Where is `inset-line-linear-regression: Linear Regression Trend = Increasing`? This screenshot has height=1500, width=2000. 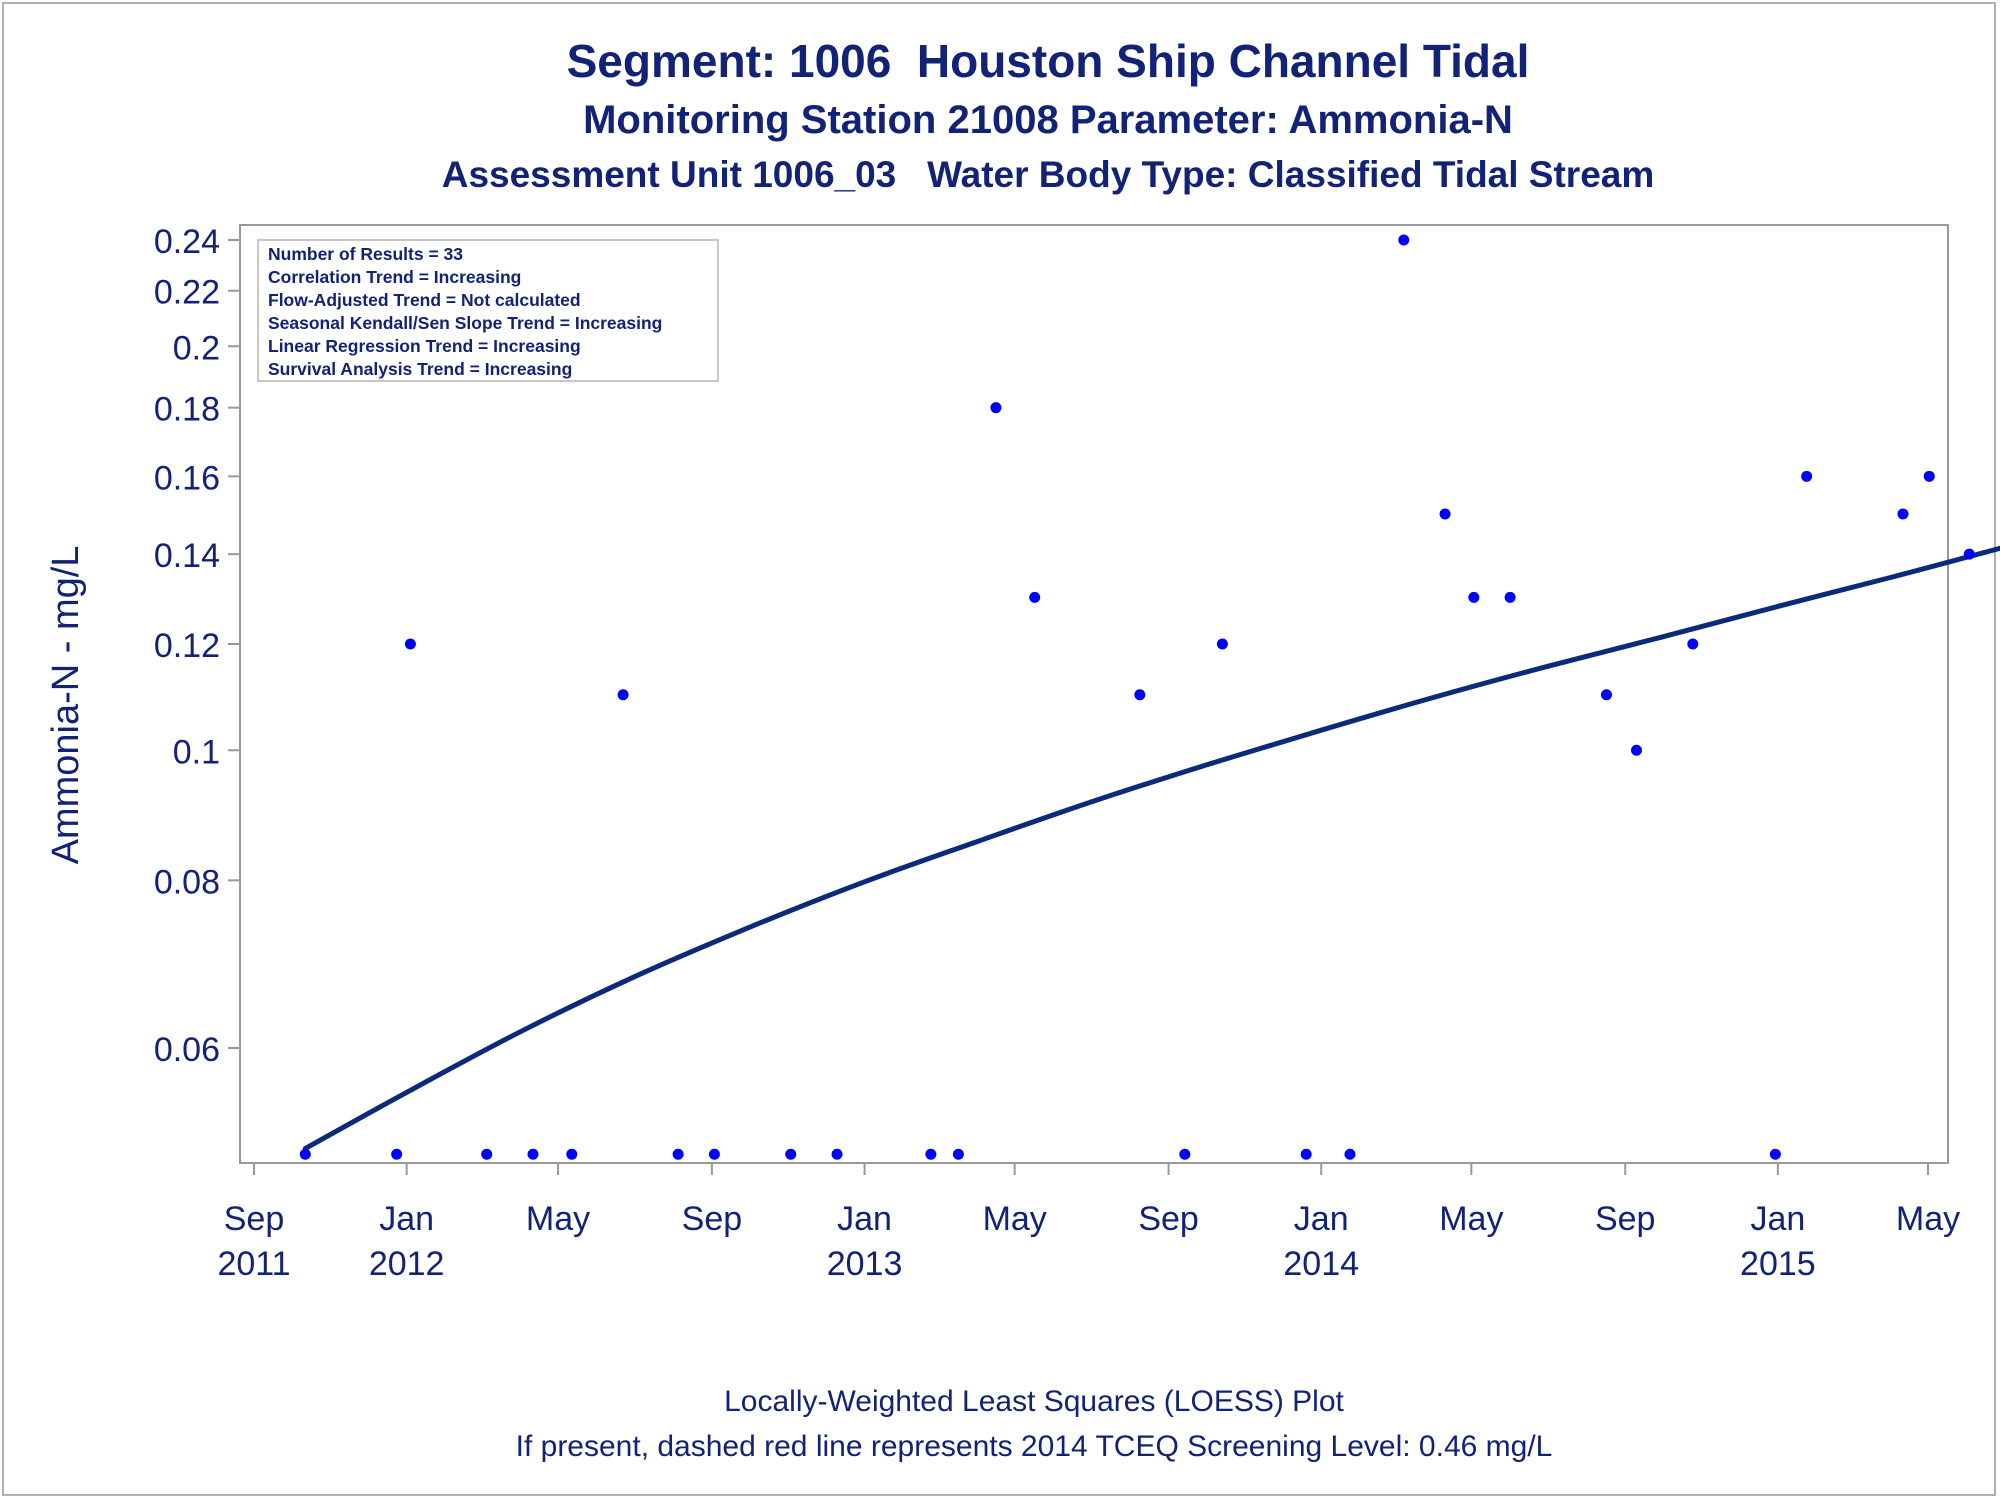 inset-line-linear-regression: Linear Regression Trend = Increasing is located at coordinates (424, 346).